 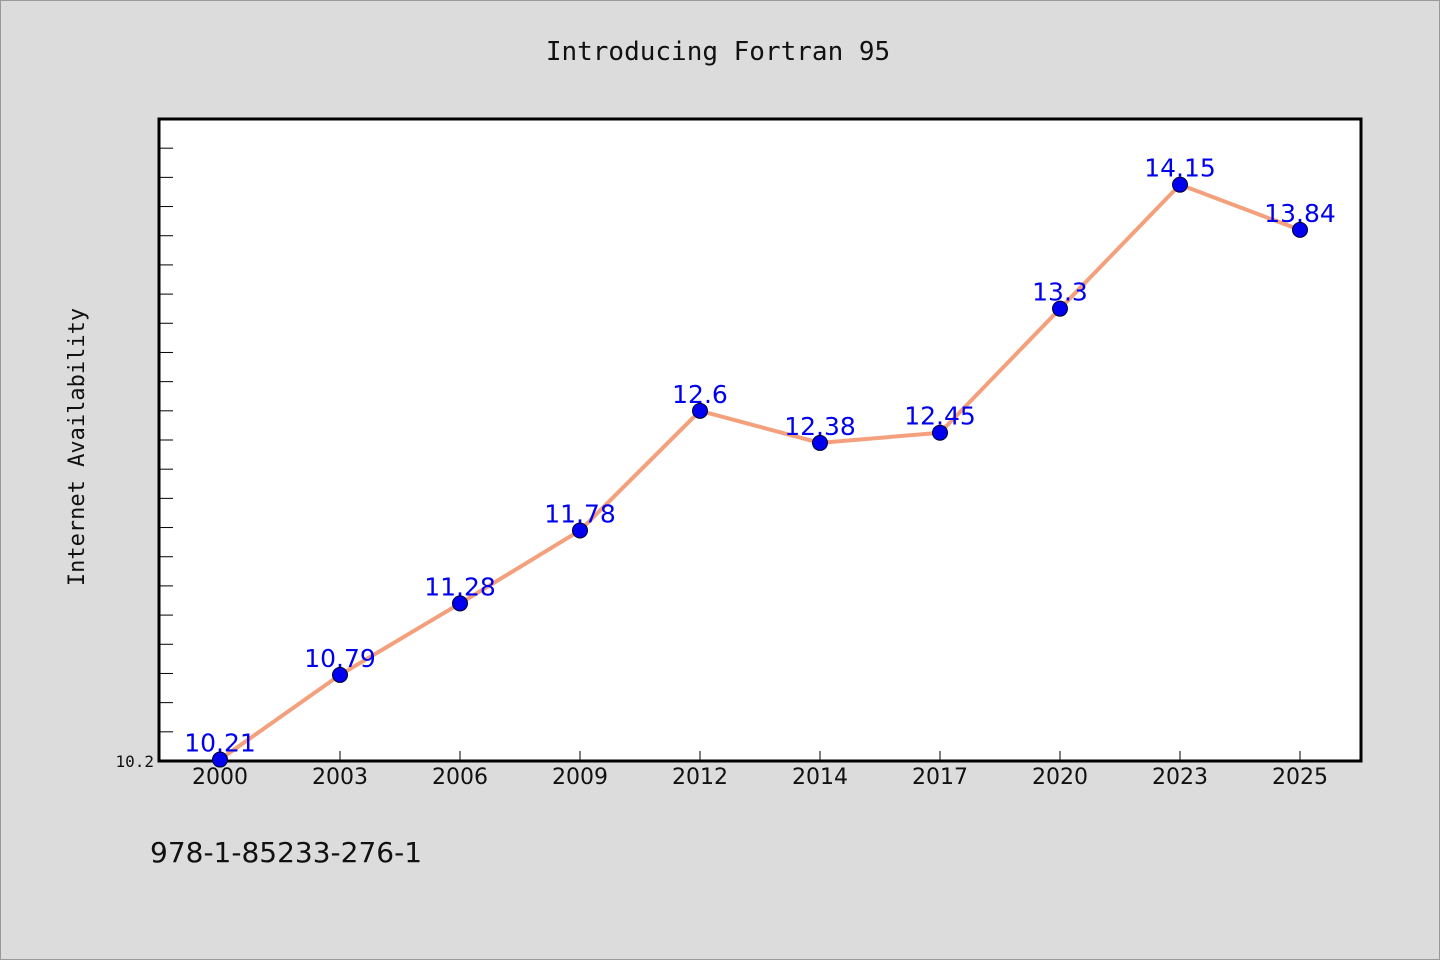 I want to click on data-label: 11.78, so click(x=580, y=513).